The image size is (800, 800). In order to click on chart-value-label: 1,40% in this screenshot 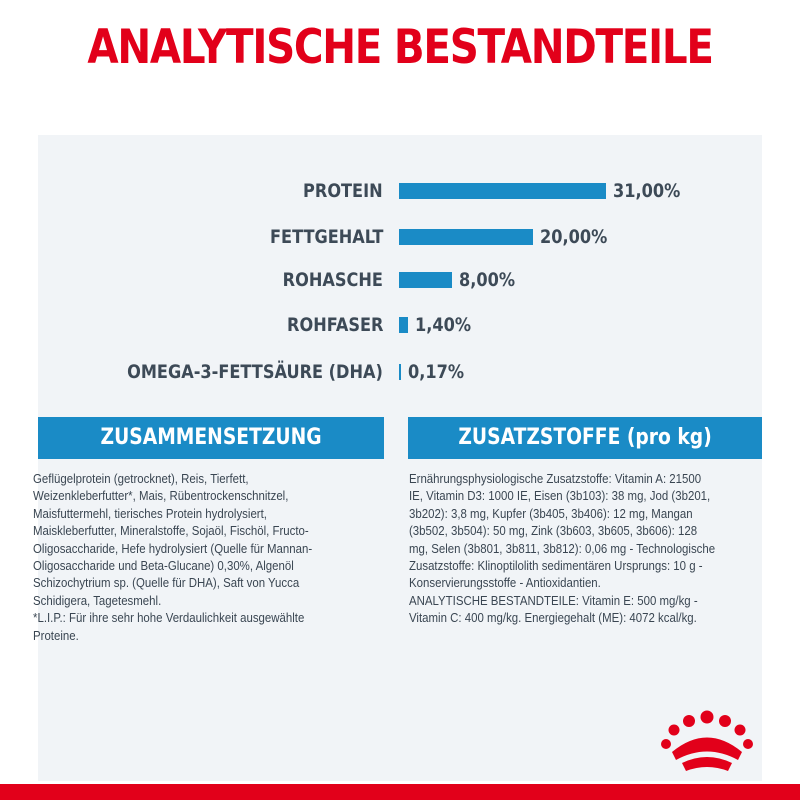, I will do `click(443, 325)`.